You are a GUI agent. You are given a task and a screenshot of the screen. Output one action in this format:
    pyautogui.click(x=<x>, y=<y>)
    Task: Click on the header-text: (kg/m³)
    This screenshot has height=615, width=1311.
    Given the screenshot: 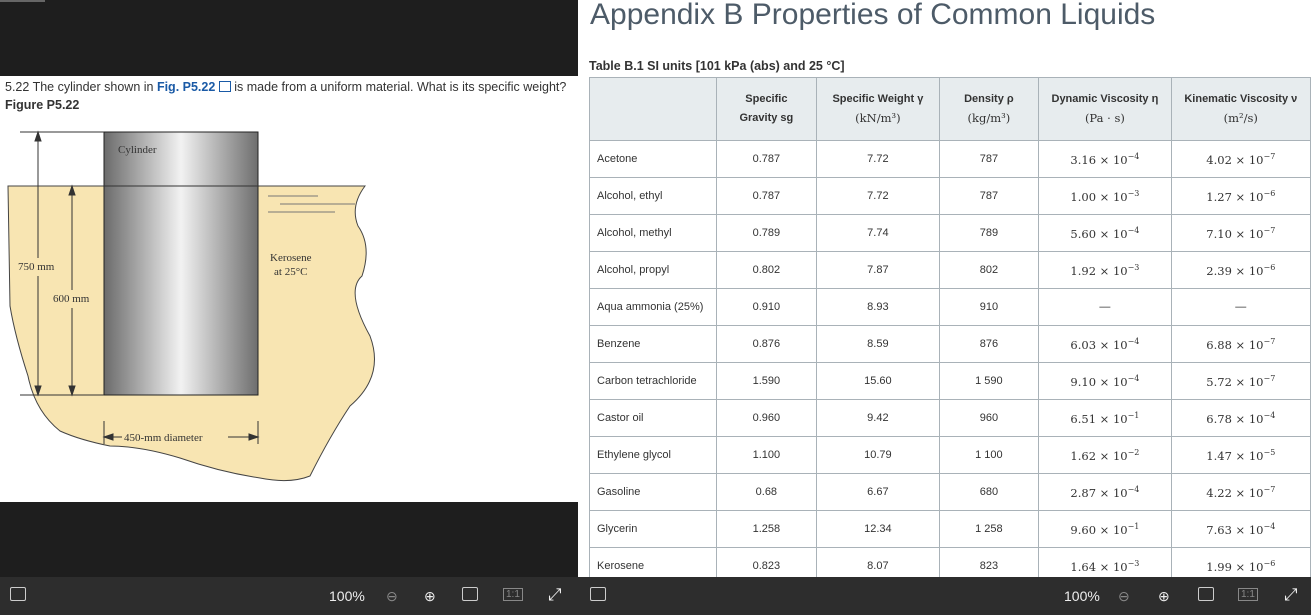 What is the action you would take?
    pyautogui.click(x=989, y=117)
    